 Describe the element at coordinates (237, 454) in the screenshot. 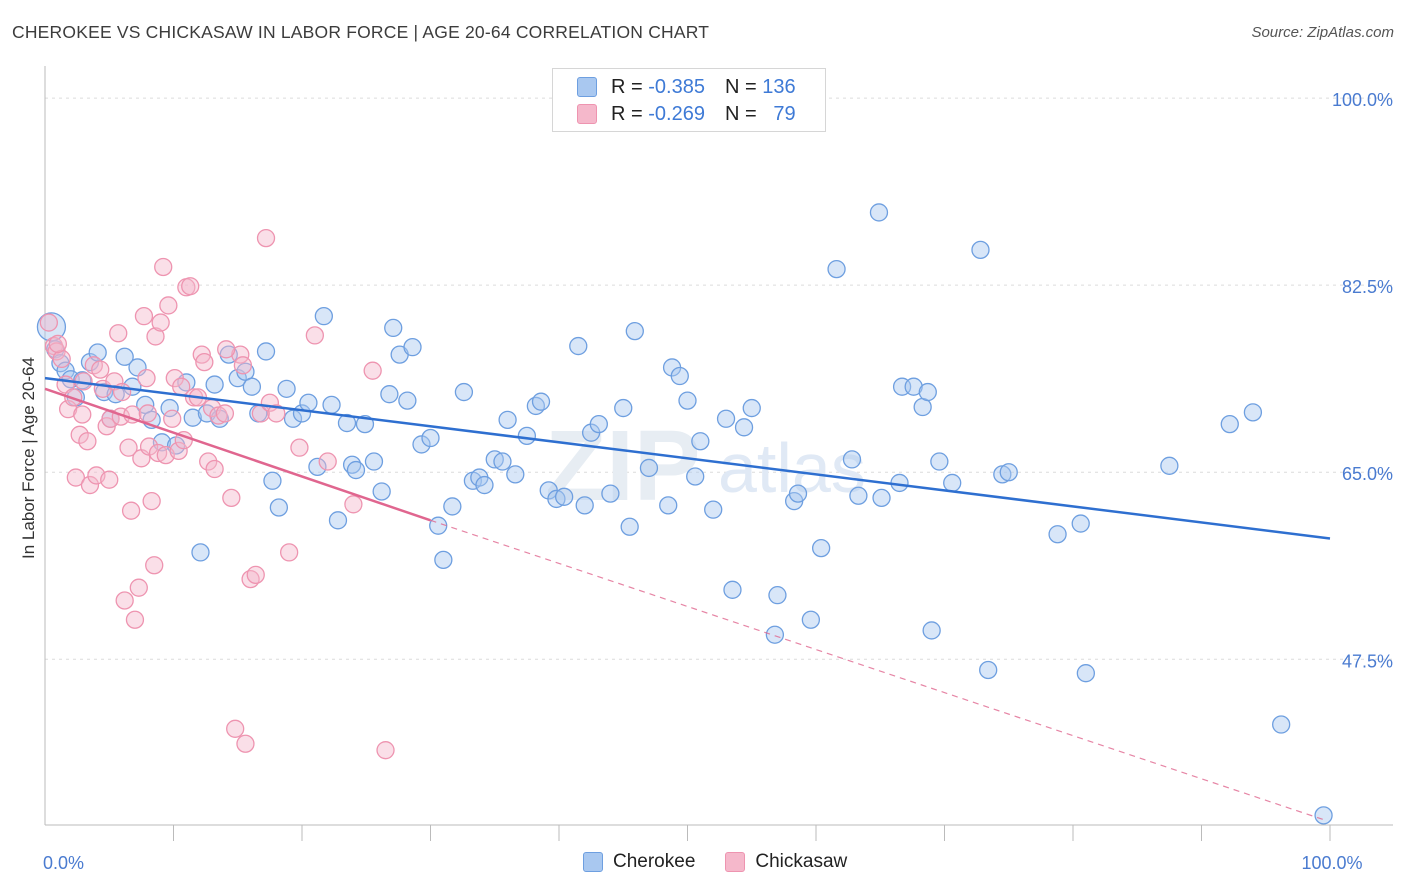

I see `trend-line-chickasaw` at that location.